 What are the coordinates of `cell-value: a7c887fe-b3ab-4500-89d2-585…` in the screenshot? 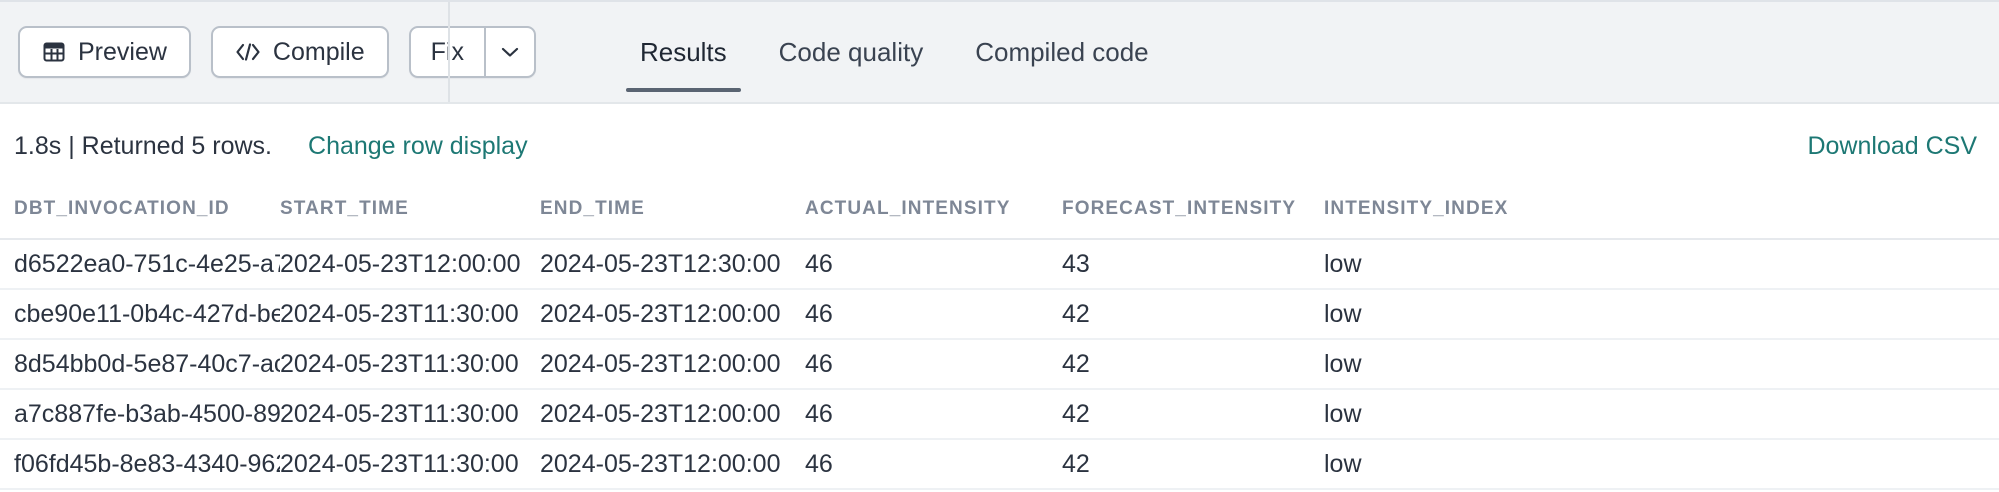 It's located at (147, 413).